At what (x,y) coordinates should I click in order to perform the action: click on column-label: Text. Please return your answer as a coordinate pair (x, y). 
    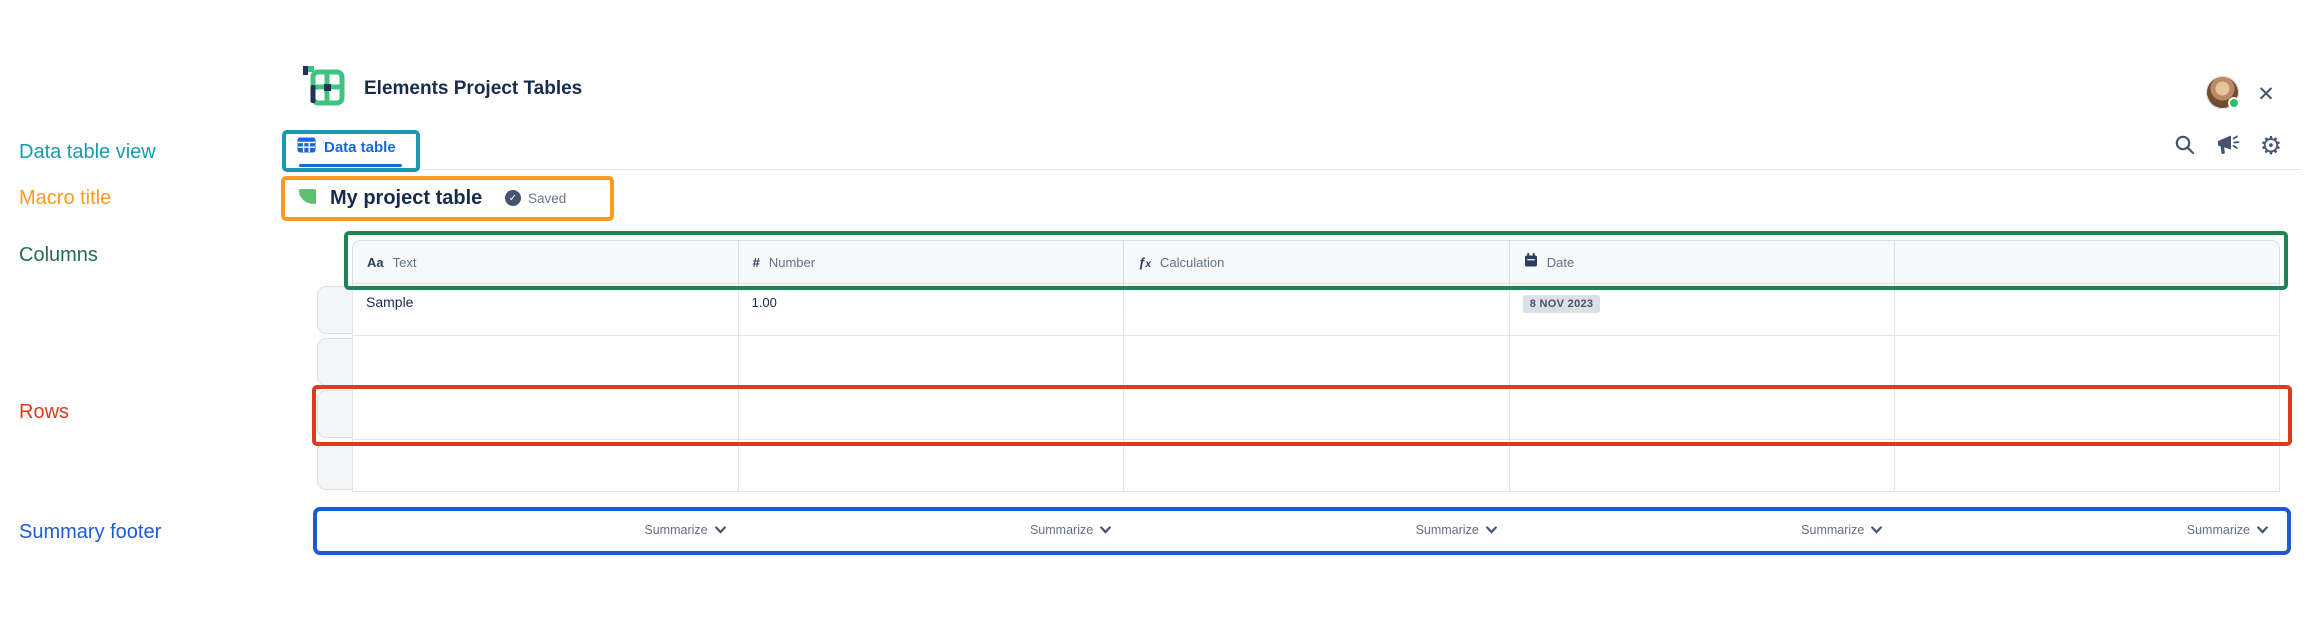
    Looking at the image, I should click on (404, 262).